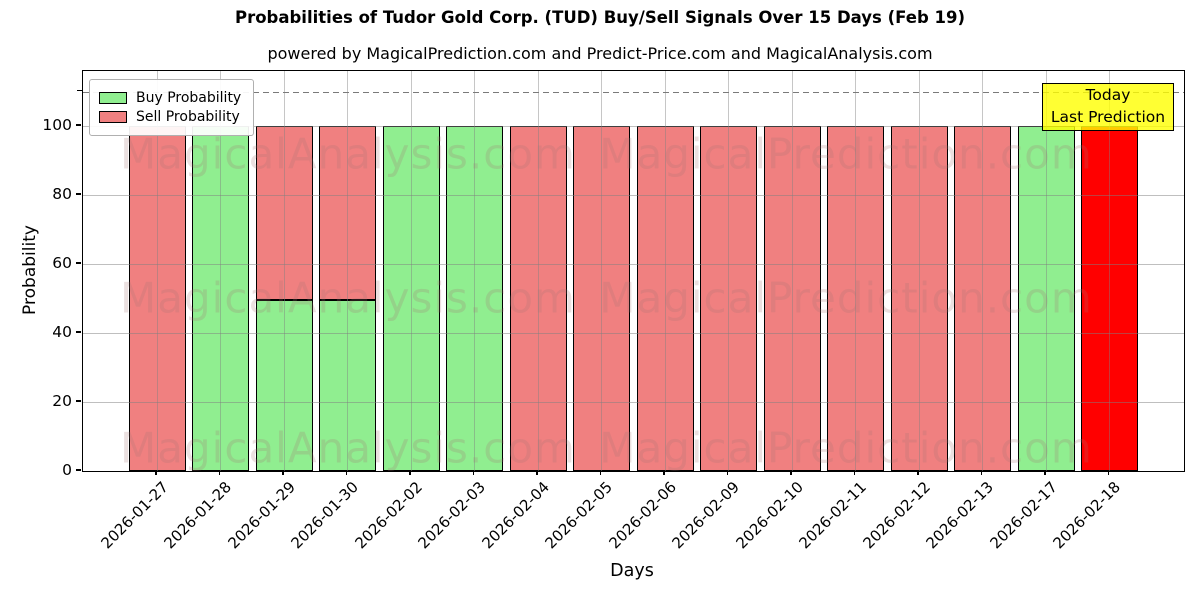  What do you see at coordinates (62, 401) in the screenshot?
I see `y-tick-label: 20` at bounding box center [62, 401].